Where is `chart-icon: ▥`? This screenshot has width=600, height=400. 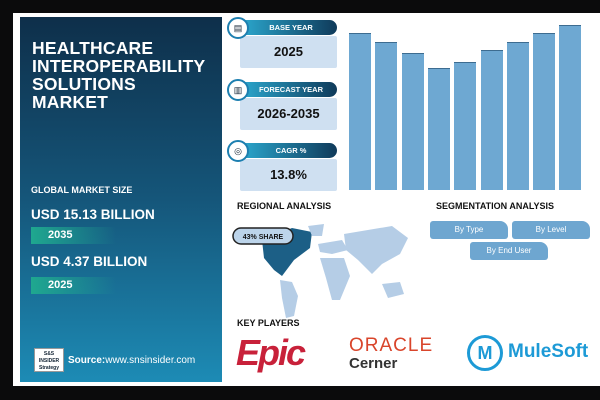 chart-icon: ▥ is located at coordinates (238, 90).